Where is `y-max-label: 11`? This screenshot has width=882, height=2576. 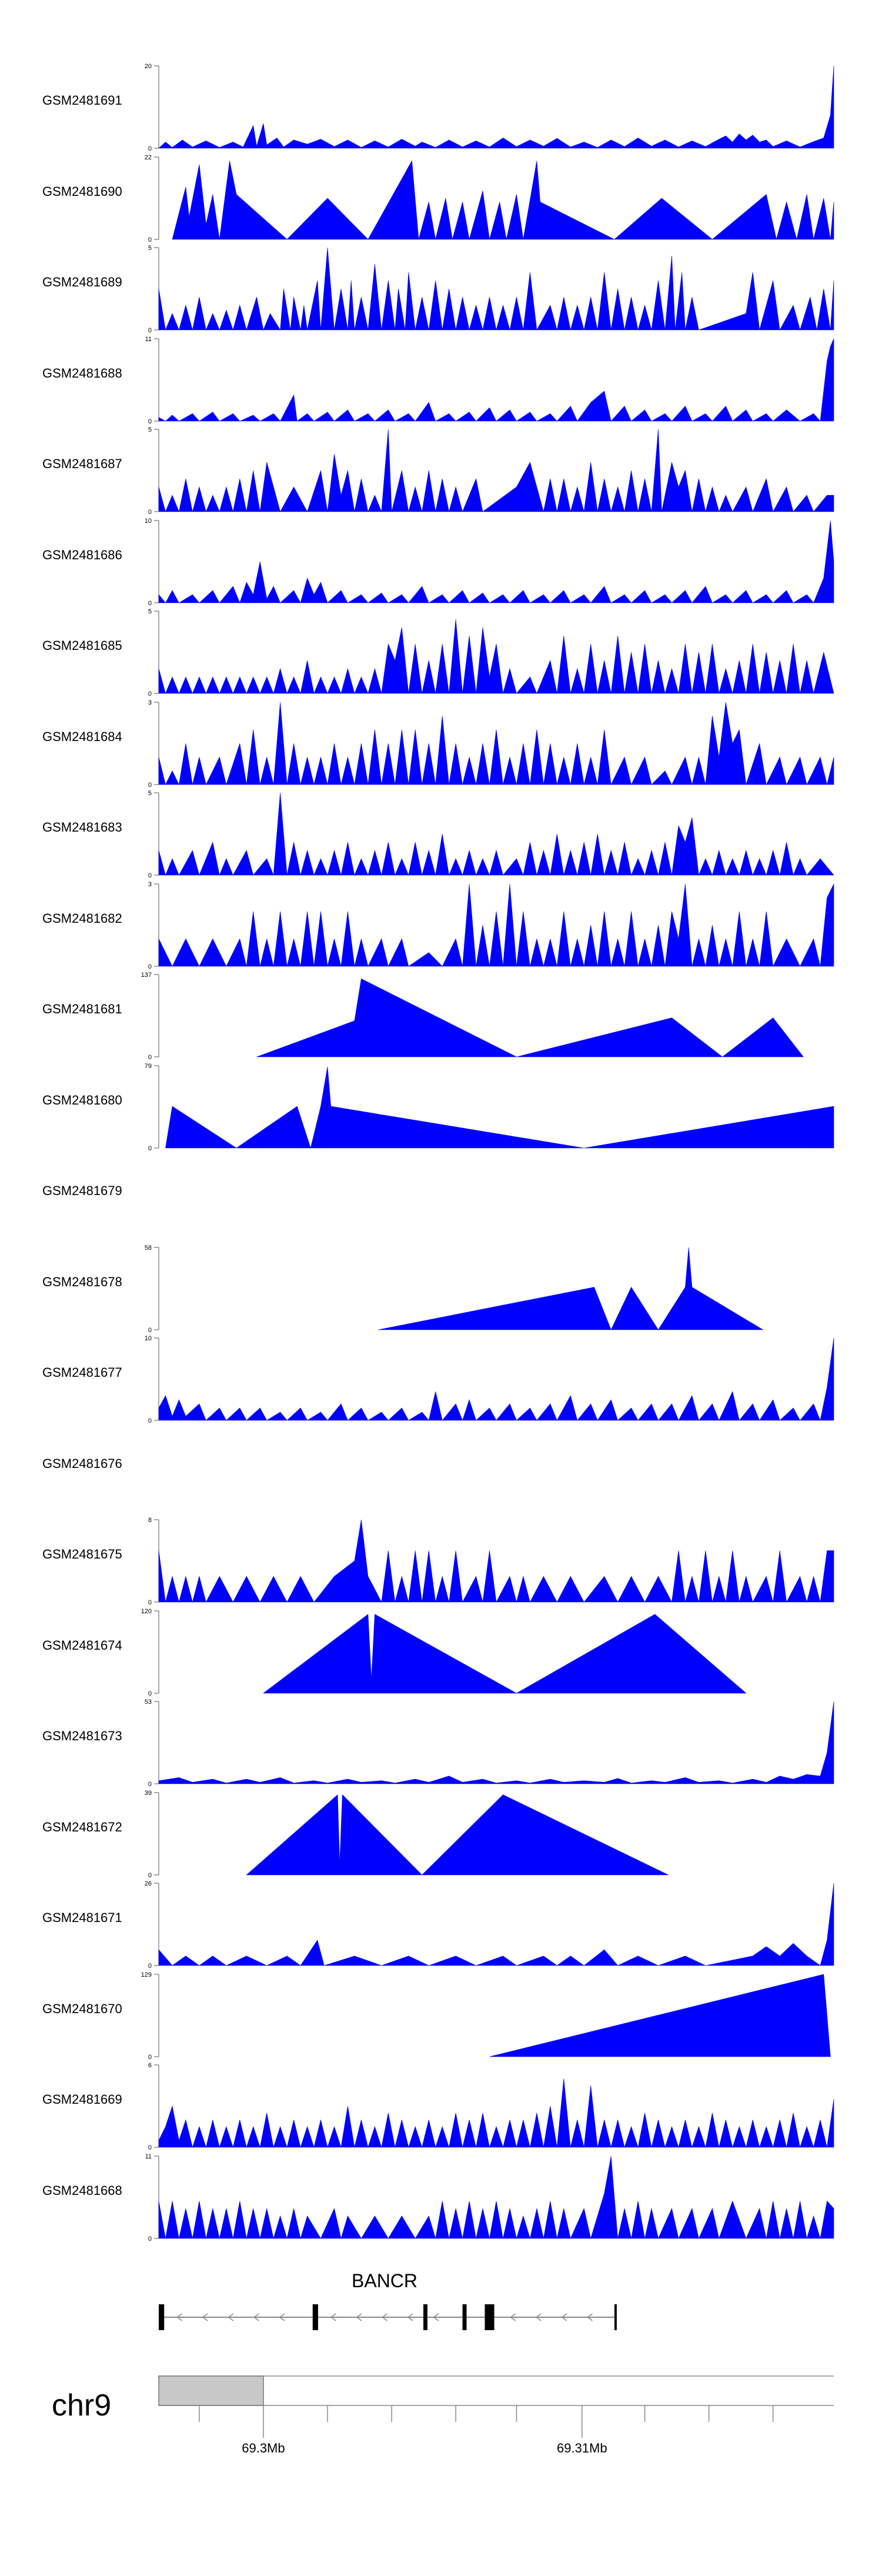
y-max-label: 11 is located at coordinates (148, 339).